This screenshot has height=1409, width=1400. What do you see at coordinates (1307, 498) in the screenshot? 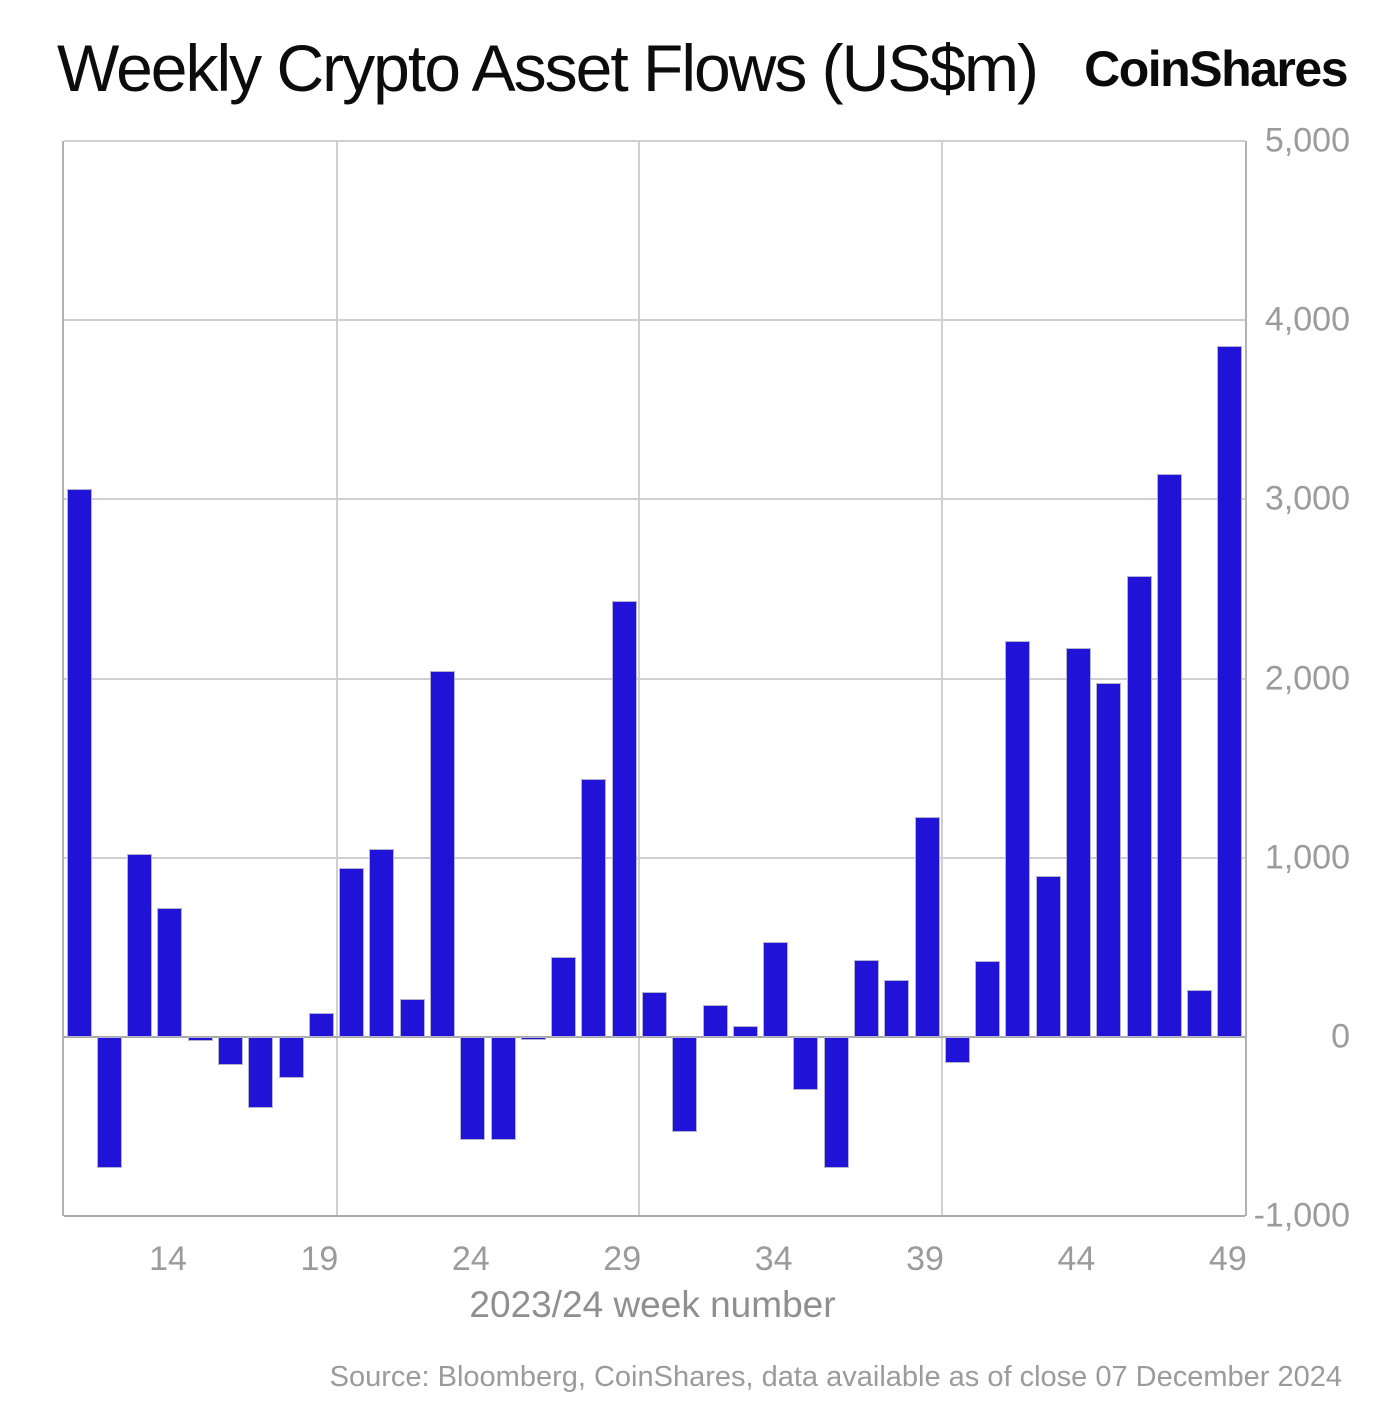
I see `y-tick-label-3000: 3,000` at bounding box center [1307, 498].